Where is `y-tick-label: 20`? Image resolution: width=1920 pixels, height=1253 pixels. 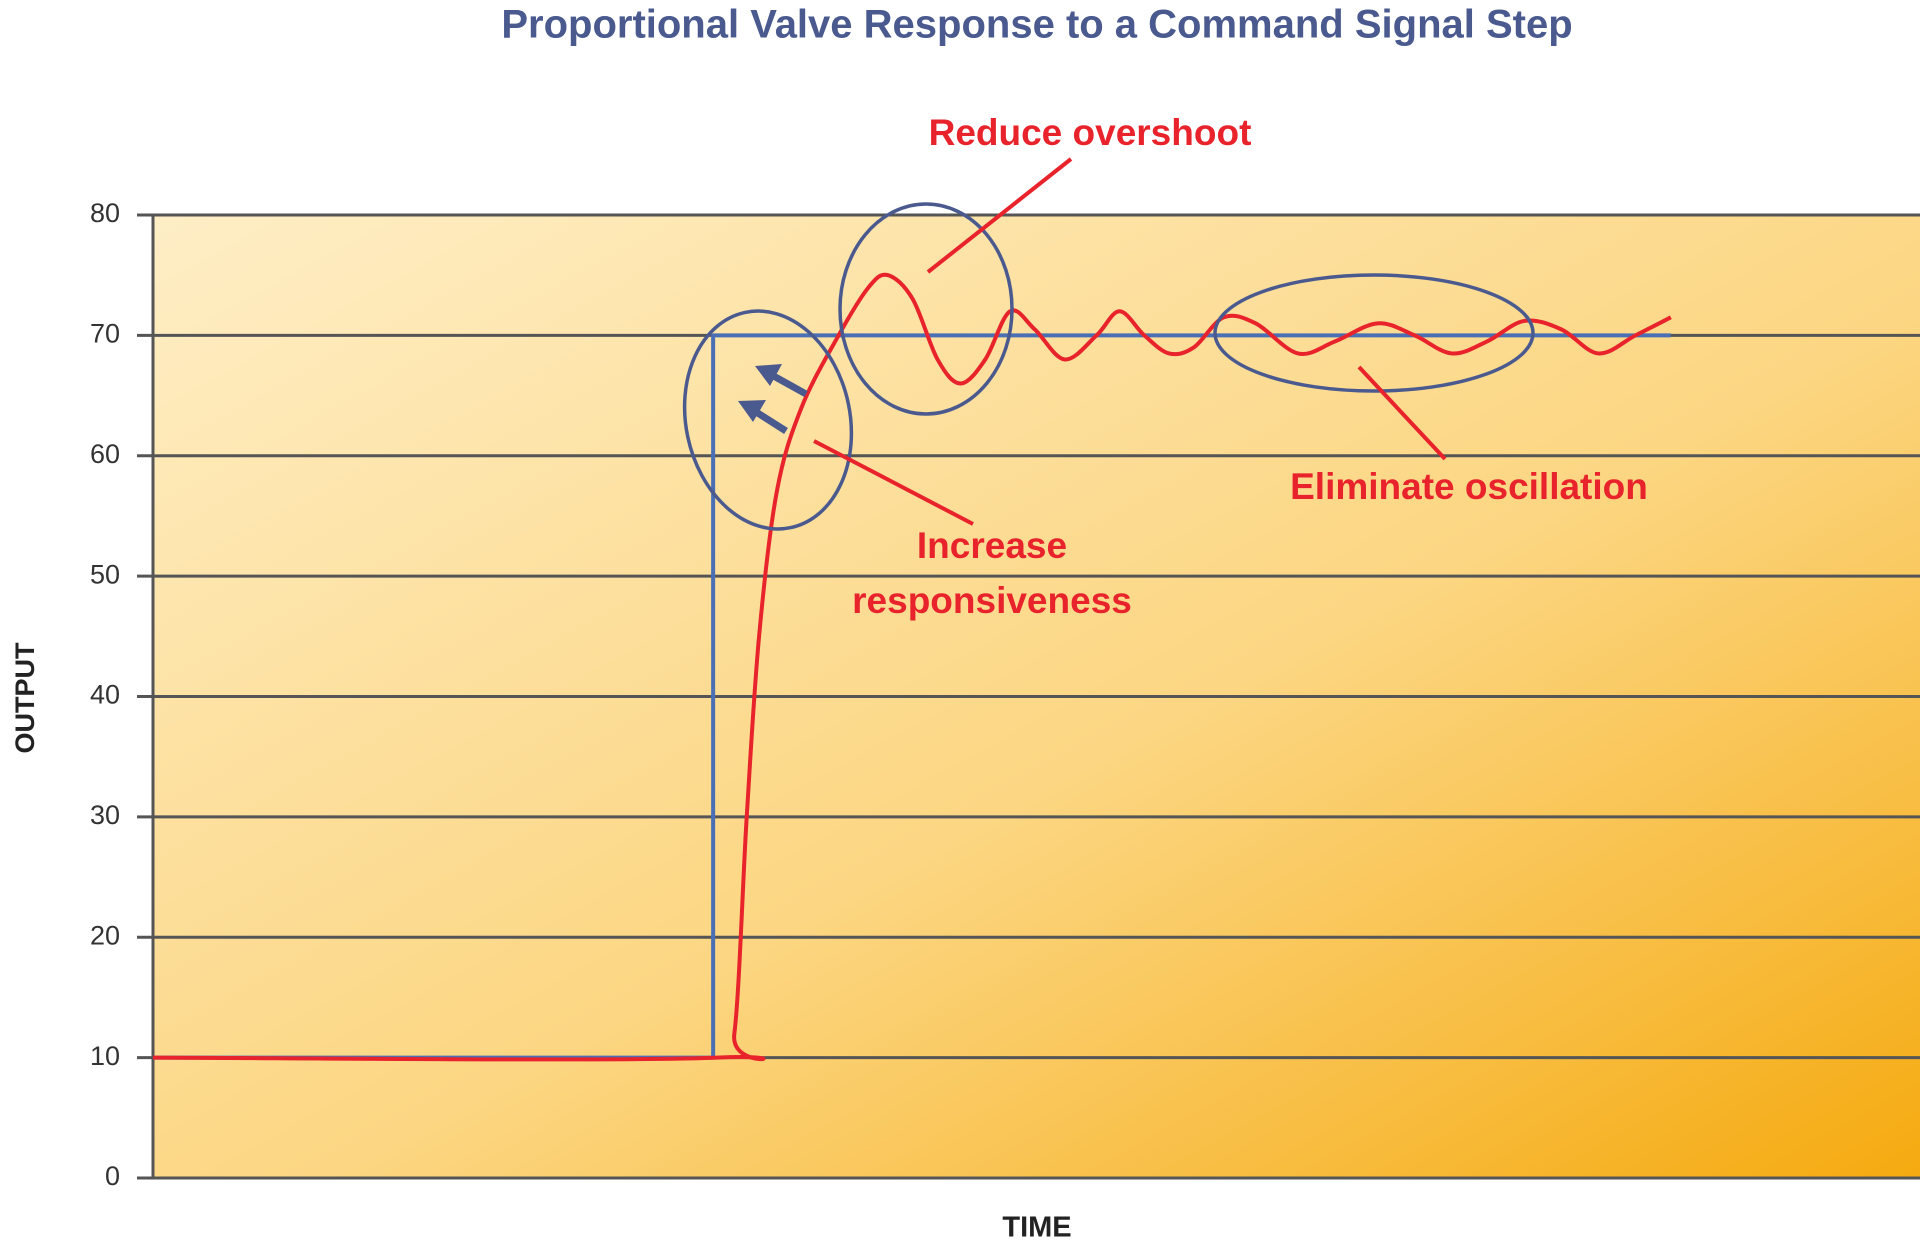 y-tick-label: 20 is located at coordinates (105, 935).